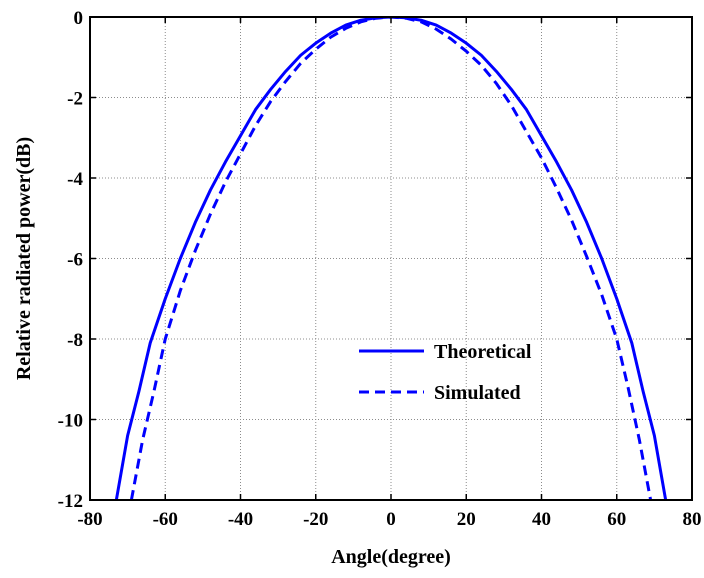 Image resolution: width=704 pixels, height=578 pixels. What do you see at coordinates (70, 421) in the screenshot?
I see `y-tick-label: -10` at bounding box center [70, 421].